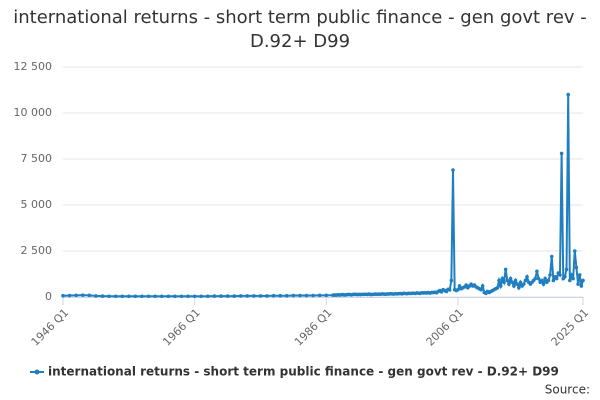  Describe the element at coordinates (567, 390) in the screenshot. I see `source: Source:` at that location.